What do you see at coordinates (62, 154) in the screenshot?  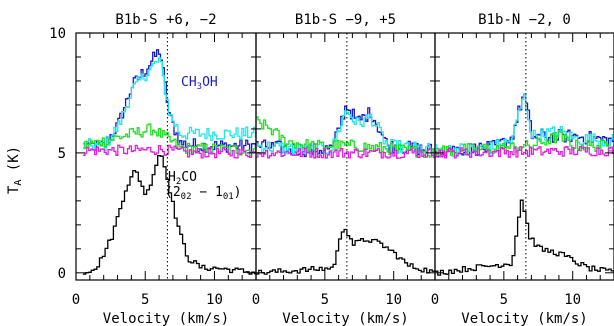 I see `y-tick-label-5: 5` at bounding box center [62, 154].